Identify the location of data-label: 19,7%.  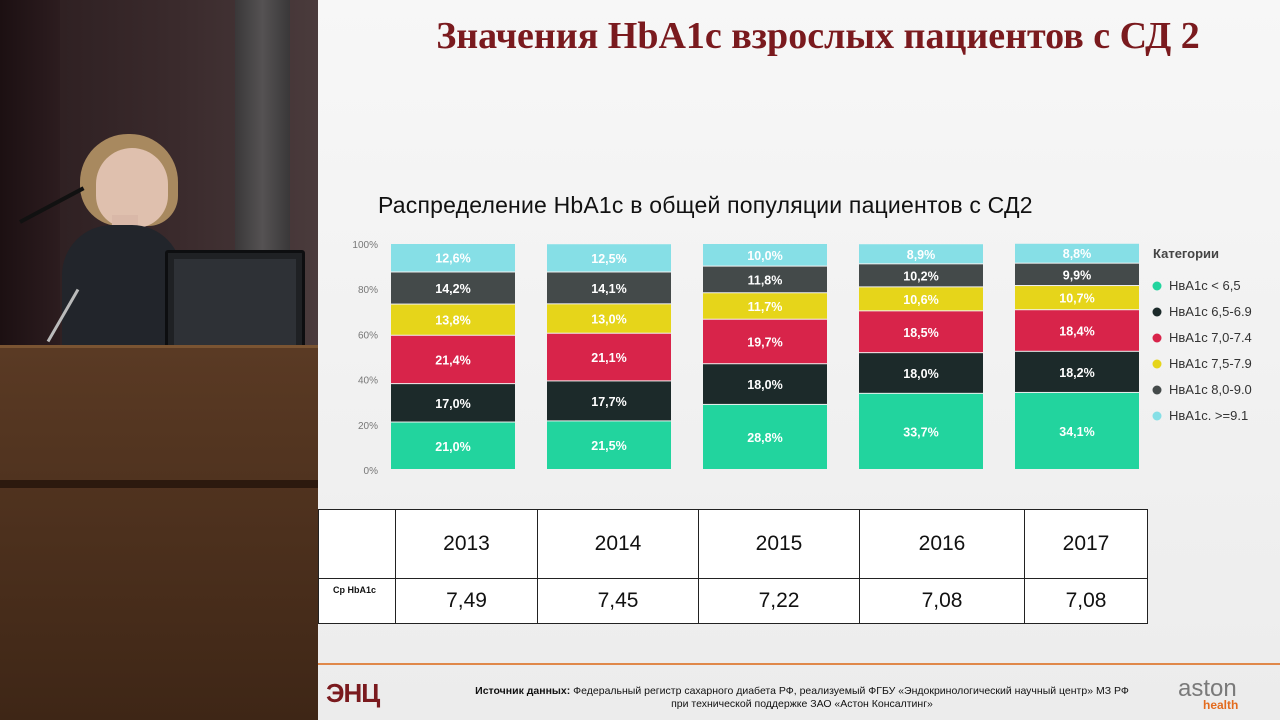
(764, 342).